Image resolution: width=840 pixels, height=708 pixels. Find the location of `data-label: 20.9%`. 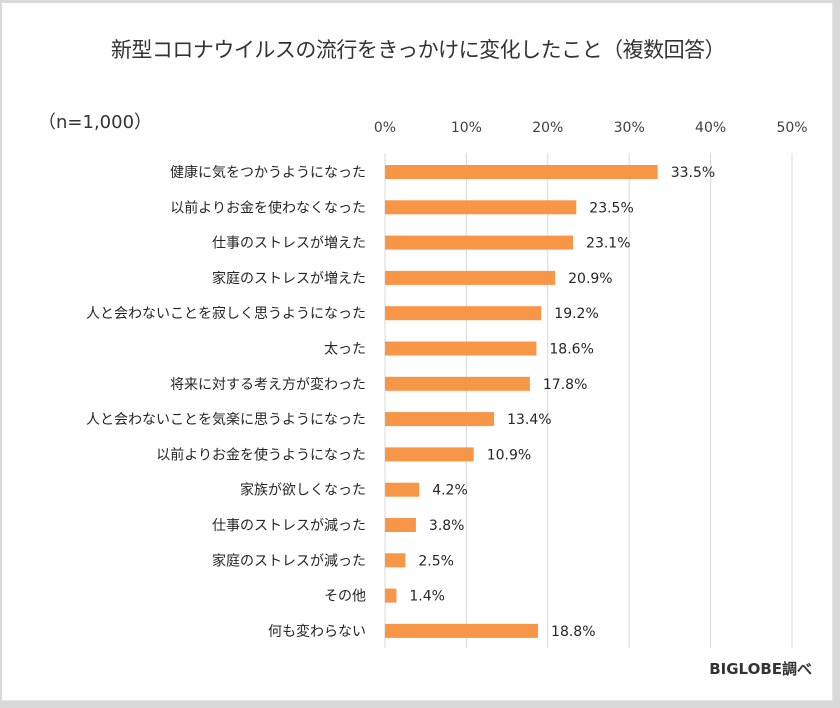

data-label: 20.9% is located at coordinates (590, 279).